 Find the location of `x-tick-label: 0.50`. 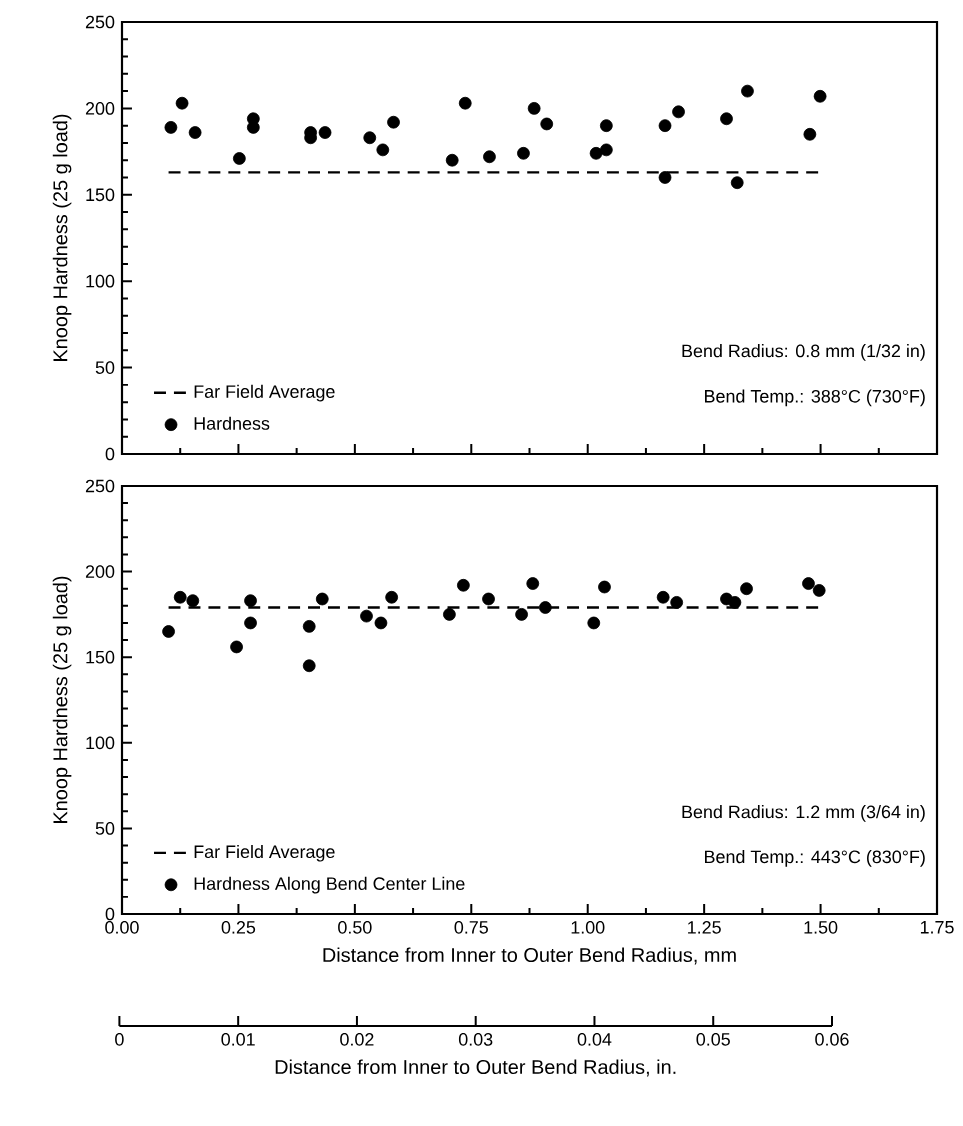

x-tick-label: 0.50 is located at coordinates (355, 927).